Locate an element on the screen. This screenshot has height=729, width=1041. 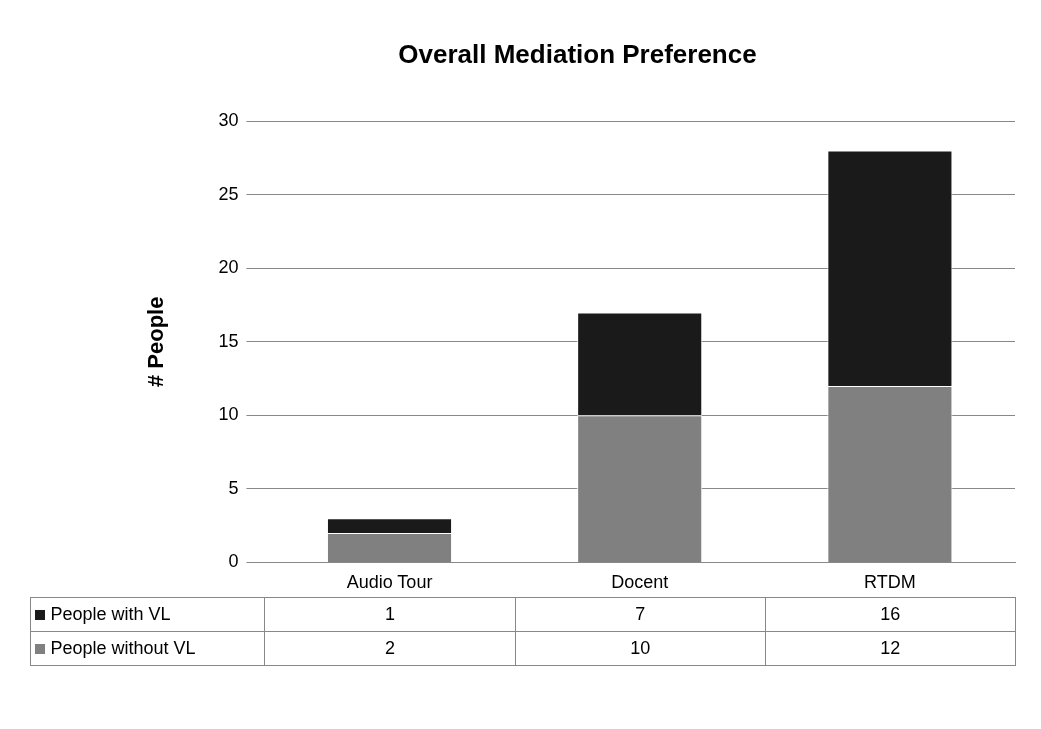
data-label: 1 is located at coordinates (390, 614).